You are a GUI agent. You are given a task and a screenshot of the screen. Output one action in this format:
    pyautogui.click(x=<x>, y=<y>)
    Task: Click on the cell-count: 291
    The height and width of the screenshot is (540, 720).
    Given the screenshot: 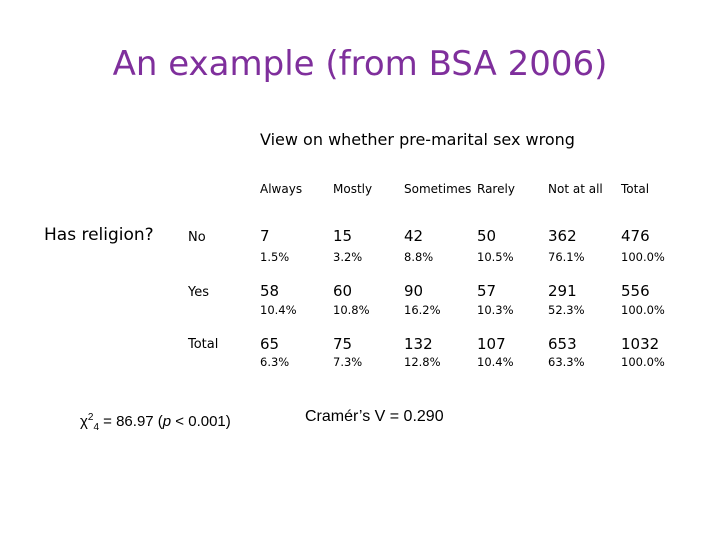 What is the action you would take?
    pyautogui.click(x=562, y=291)
    